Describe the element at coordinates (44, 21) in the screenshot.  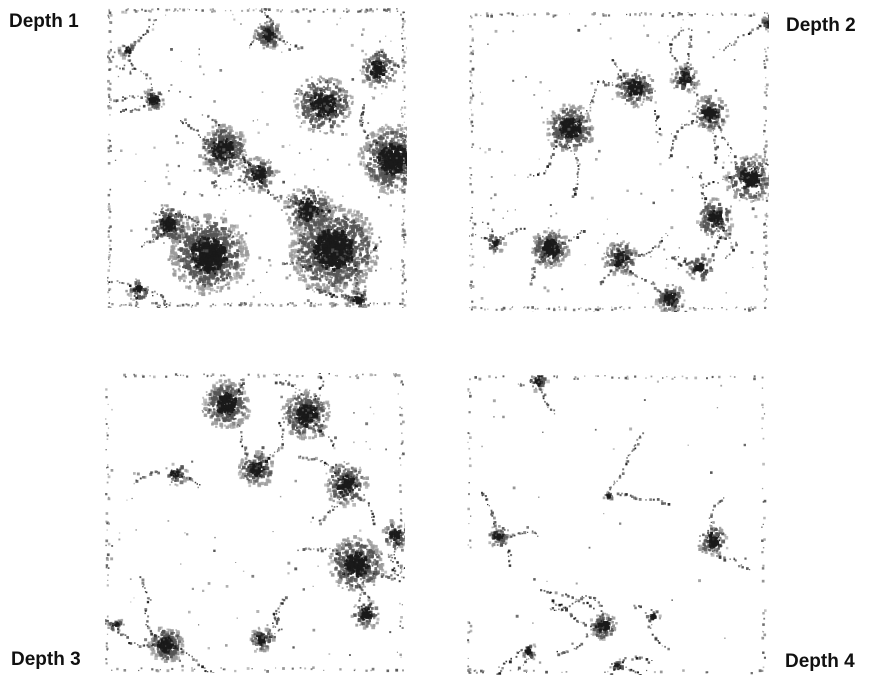
I see `panel-label-depth-1: Depth 1` at that location.